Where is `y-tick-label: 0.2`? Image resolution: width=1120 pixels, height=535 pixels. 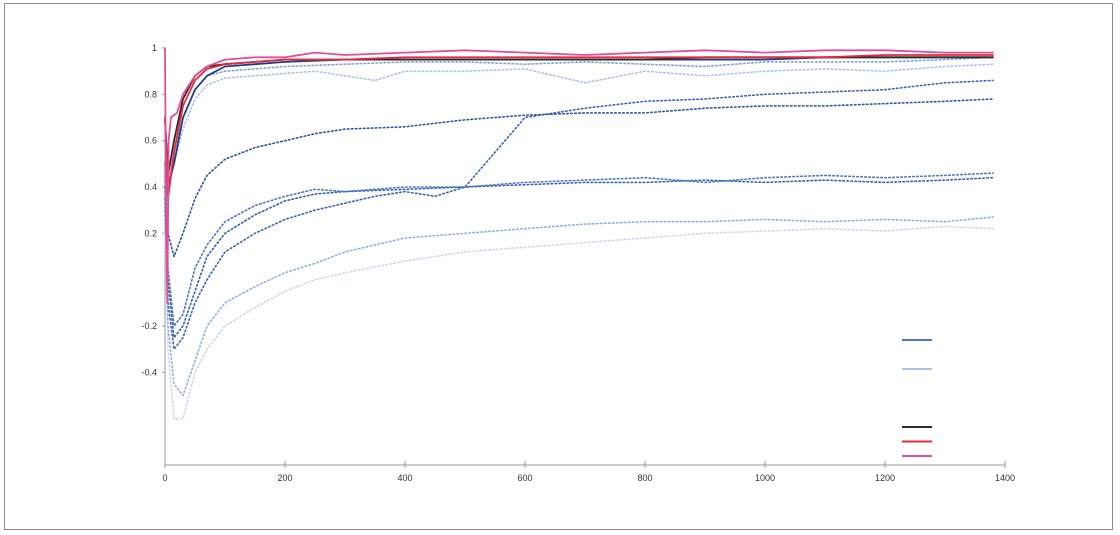 y-tick-label: 0.2 is located at coordinates (150, 233).